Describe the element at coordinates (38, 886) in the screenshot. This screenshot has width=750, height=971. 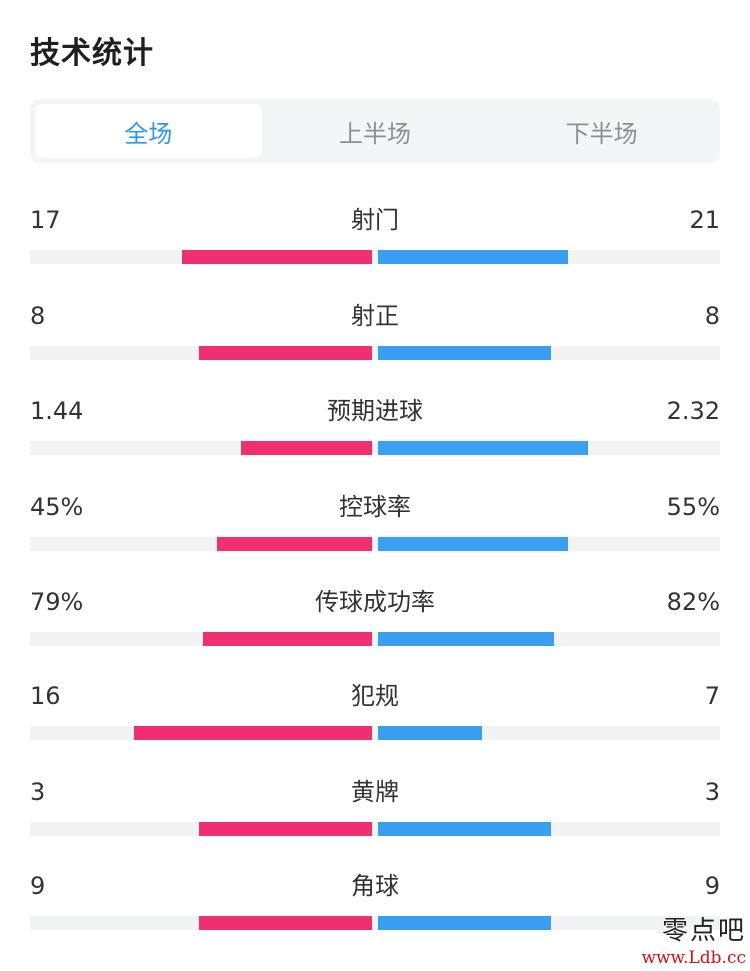
I see `home-value: 9` at that location.